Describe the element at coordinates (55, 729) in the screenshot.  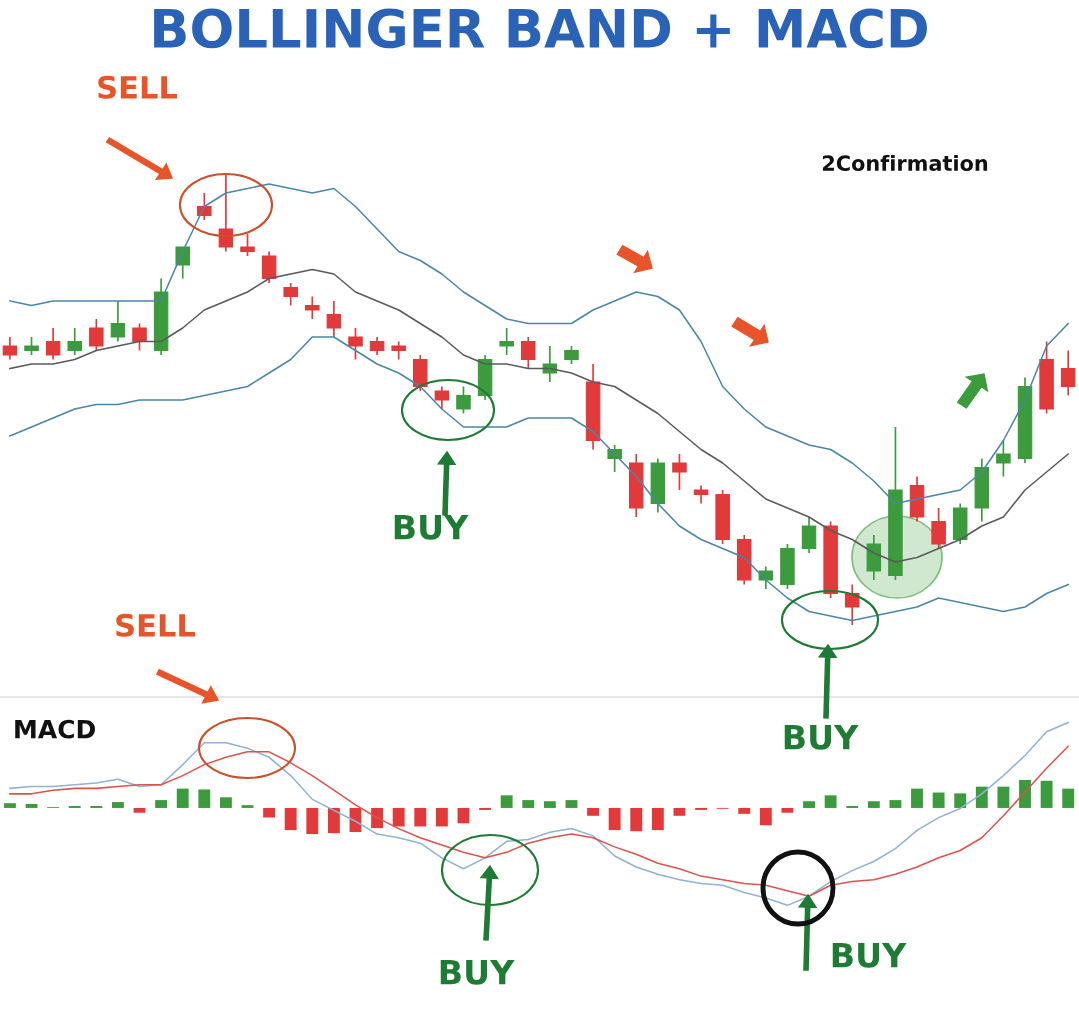
I see `chart-title: MACD` at that location.